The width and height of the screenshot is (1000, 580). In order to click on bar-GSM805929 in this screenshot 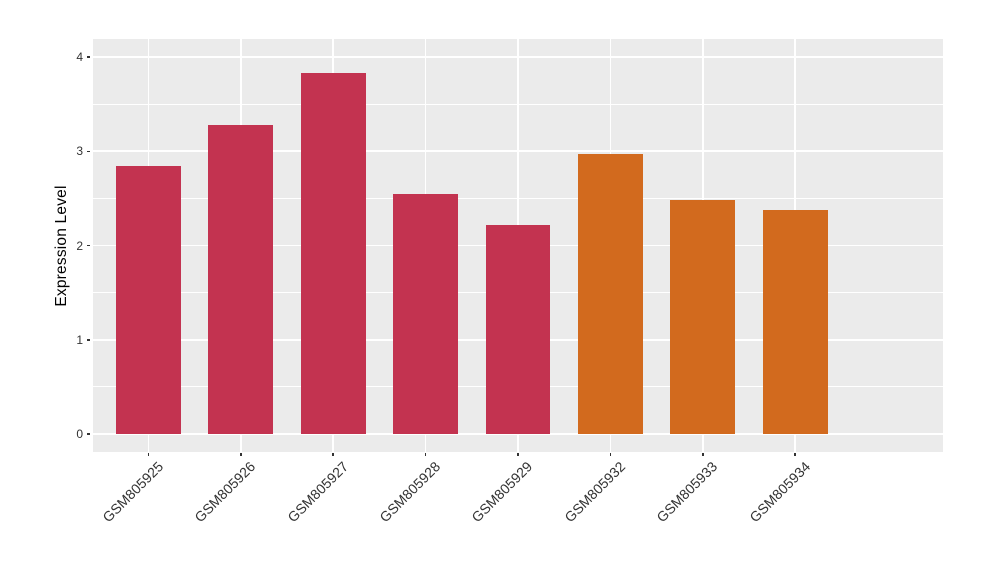, I will do `click(518, 329)`.